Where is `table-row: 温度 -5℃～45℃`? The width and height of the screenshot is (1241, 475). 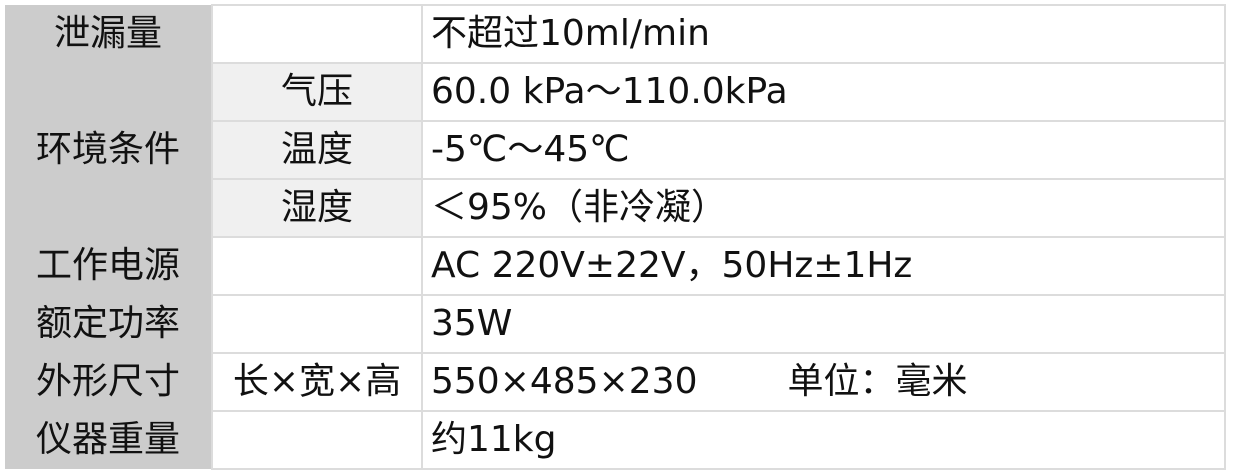 table-row: 温度 -5℃～45℃ is located at coordinates (615, 150).